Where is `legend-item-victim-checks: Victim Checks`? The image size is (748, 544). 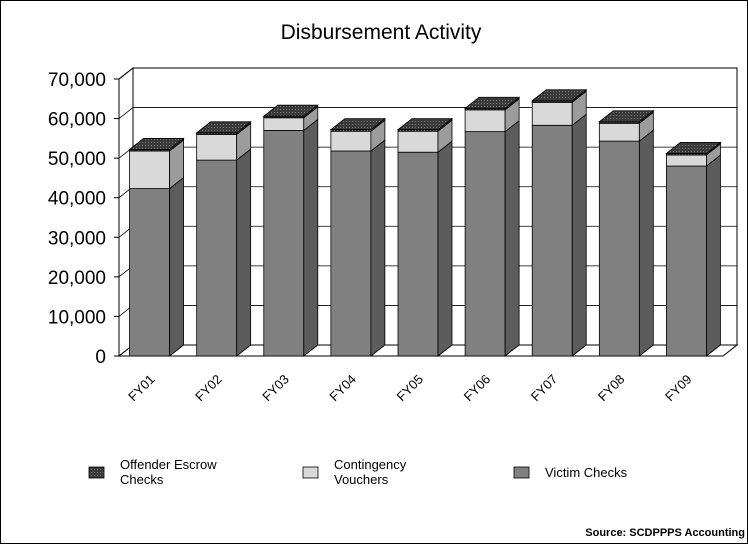
legend-item-victim-checks: Victim Checks is located at coordinates (570, 472).